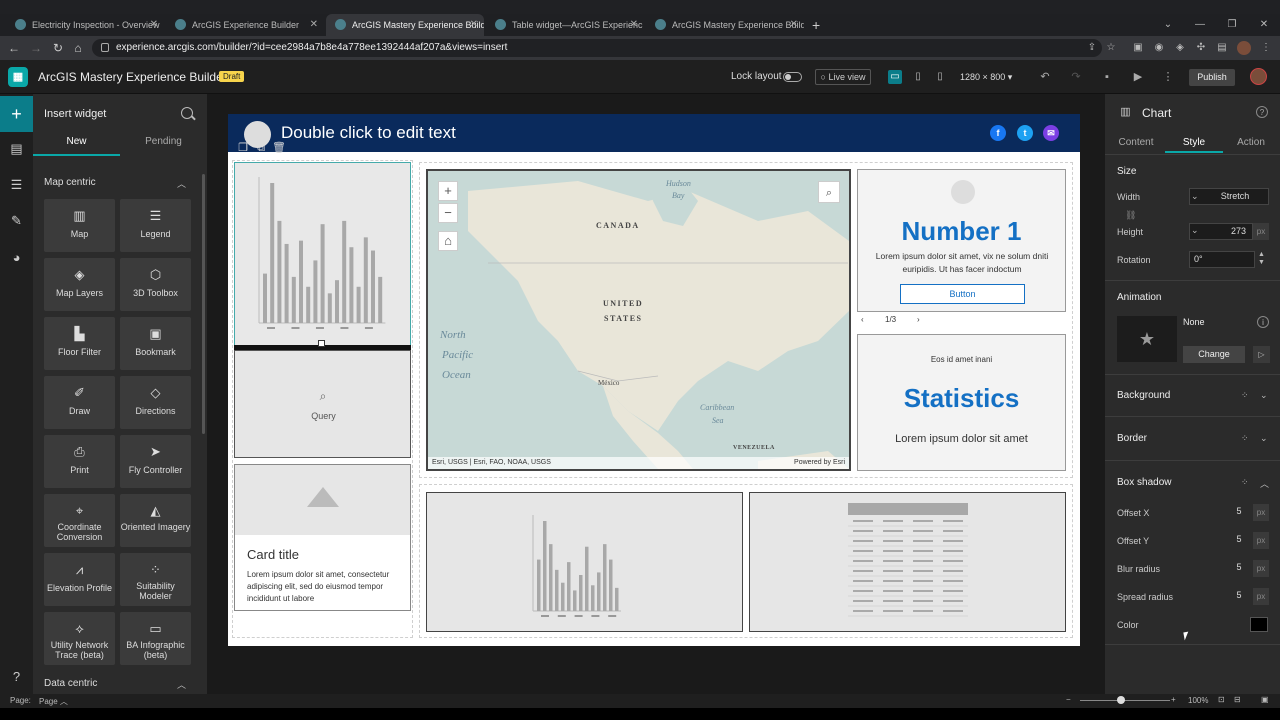 This screenshot has width=1280, height=720. Describe the element at coordinates (155, 638) in the screenshot. I see `widget-tile-ba-infographic: ▭ BA Infographic (beta)` at that location.